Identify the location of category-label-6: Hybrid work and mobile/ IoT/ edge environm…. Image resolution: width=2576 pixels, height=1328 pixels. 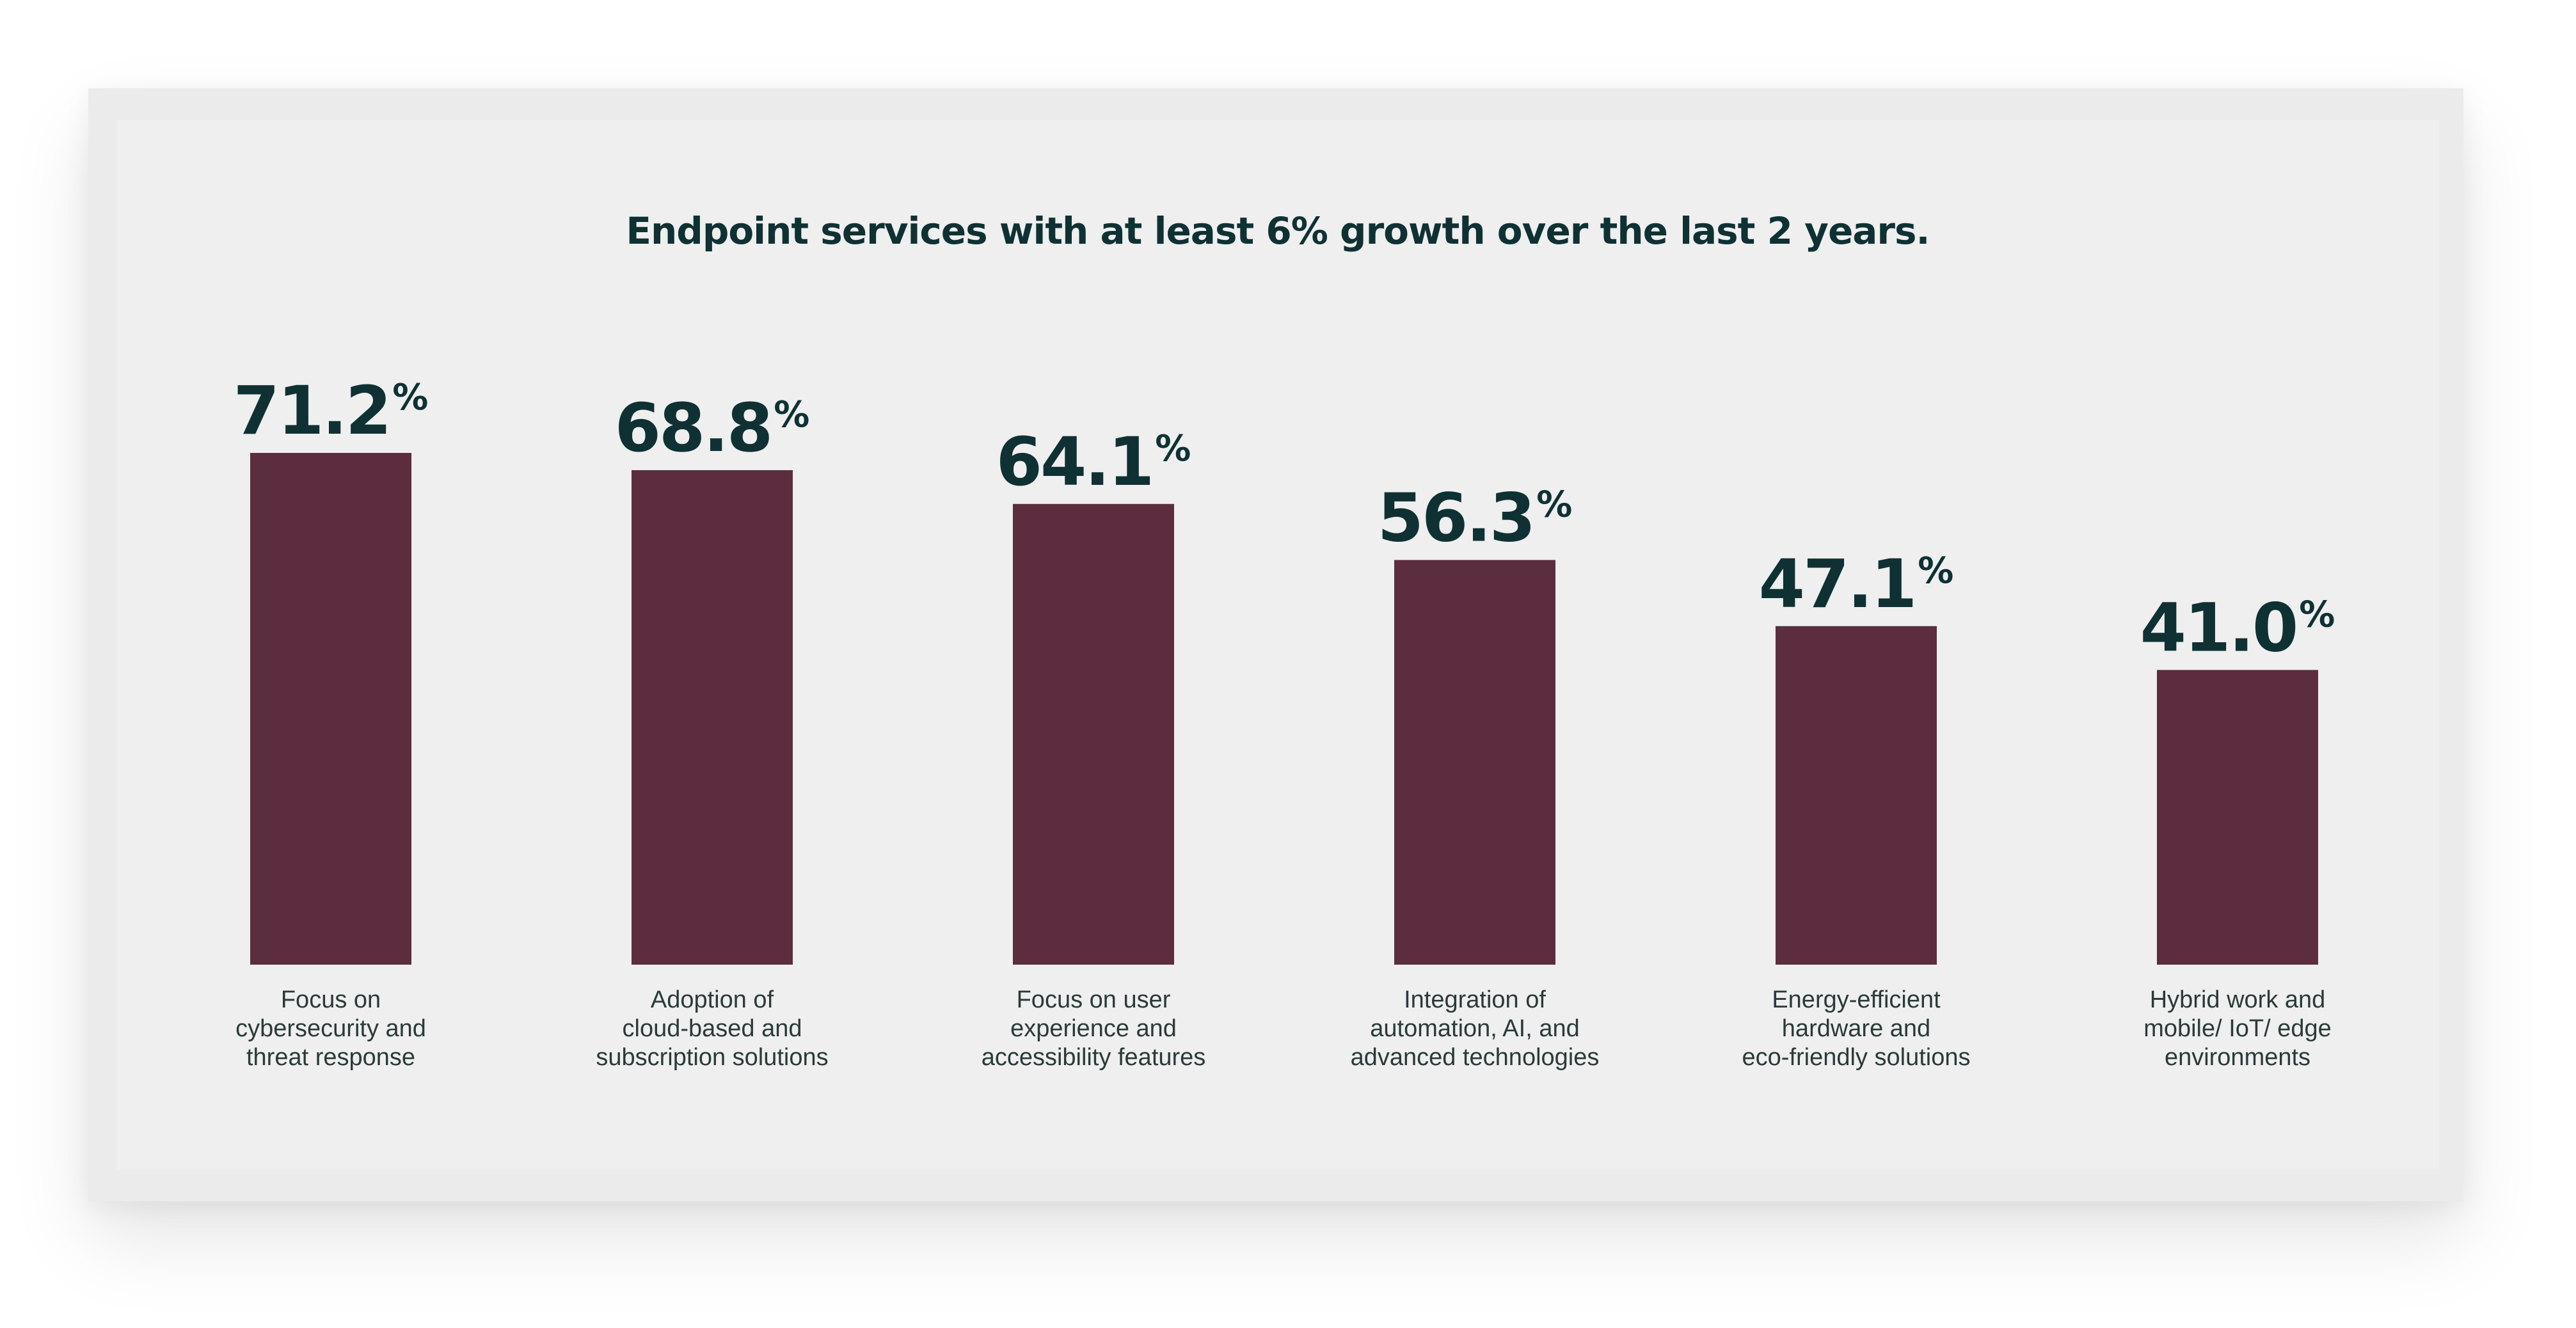
(2238, 1028).